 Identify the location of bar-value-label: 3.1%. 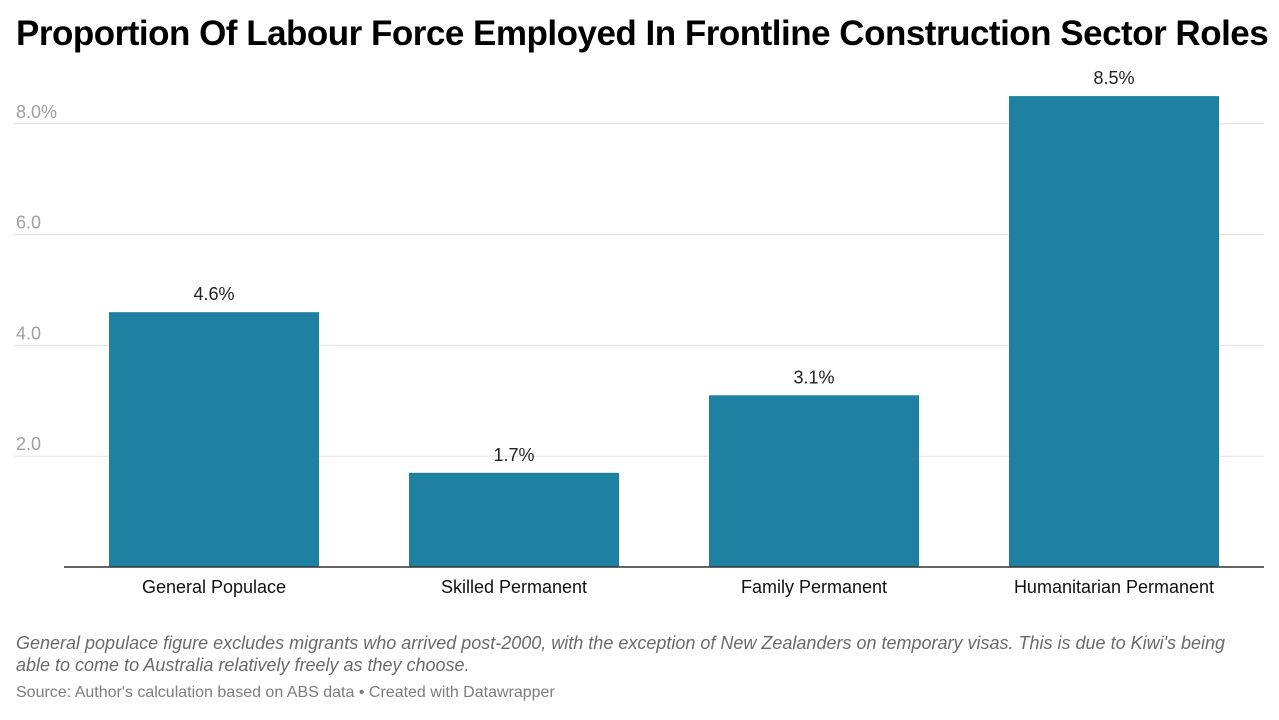
(813, 377).